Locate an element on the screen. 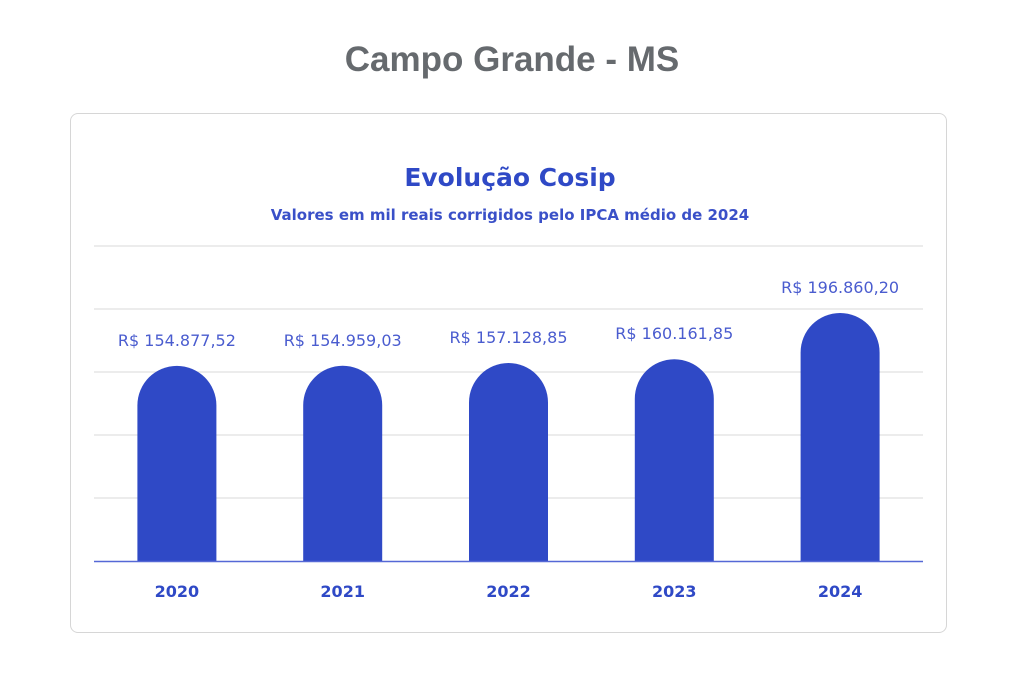  x-tick-label: 2023 is located at coordinates (674, 591).